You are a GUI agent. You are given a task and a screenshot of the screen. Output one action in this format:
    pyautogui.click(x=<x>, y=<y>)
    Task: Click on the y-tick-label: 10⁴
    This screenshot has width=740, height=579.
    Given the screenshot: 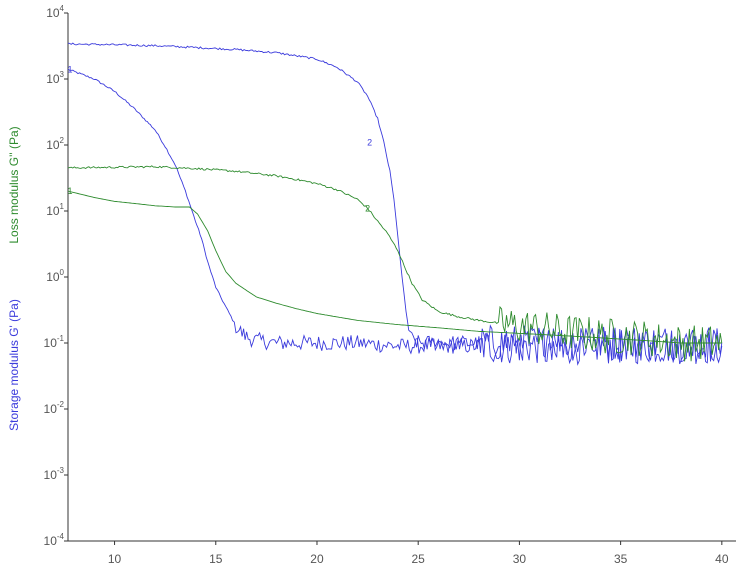 What is the action you would take?
    pyautogui.click(x=55, y=12)
    